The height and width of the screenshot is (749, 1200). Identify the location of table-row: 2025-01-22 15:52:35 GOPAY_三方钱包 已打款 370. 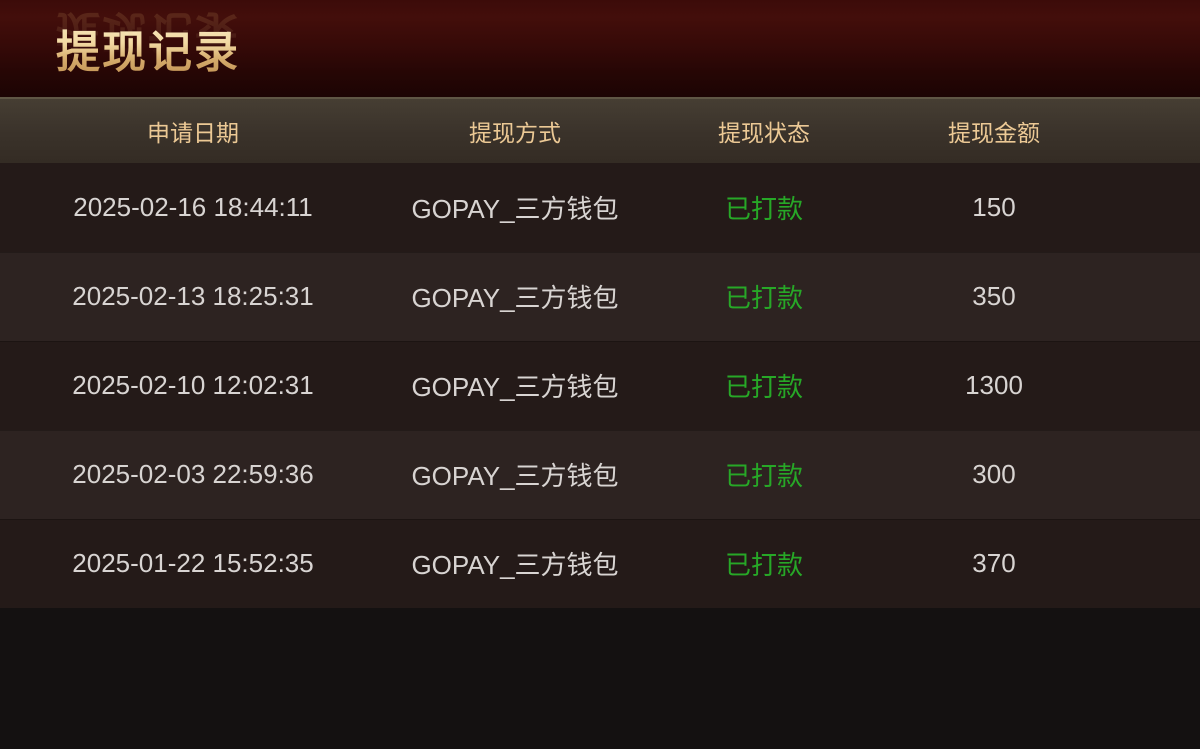
(600, 563).